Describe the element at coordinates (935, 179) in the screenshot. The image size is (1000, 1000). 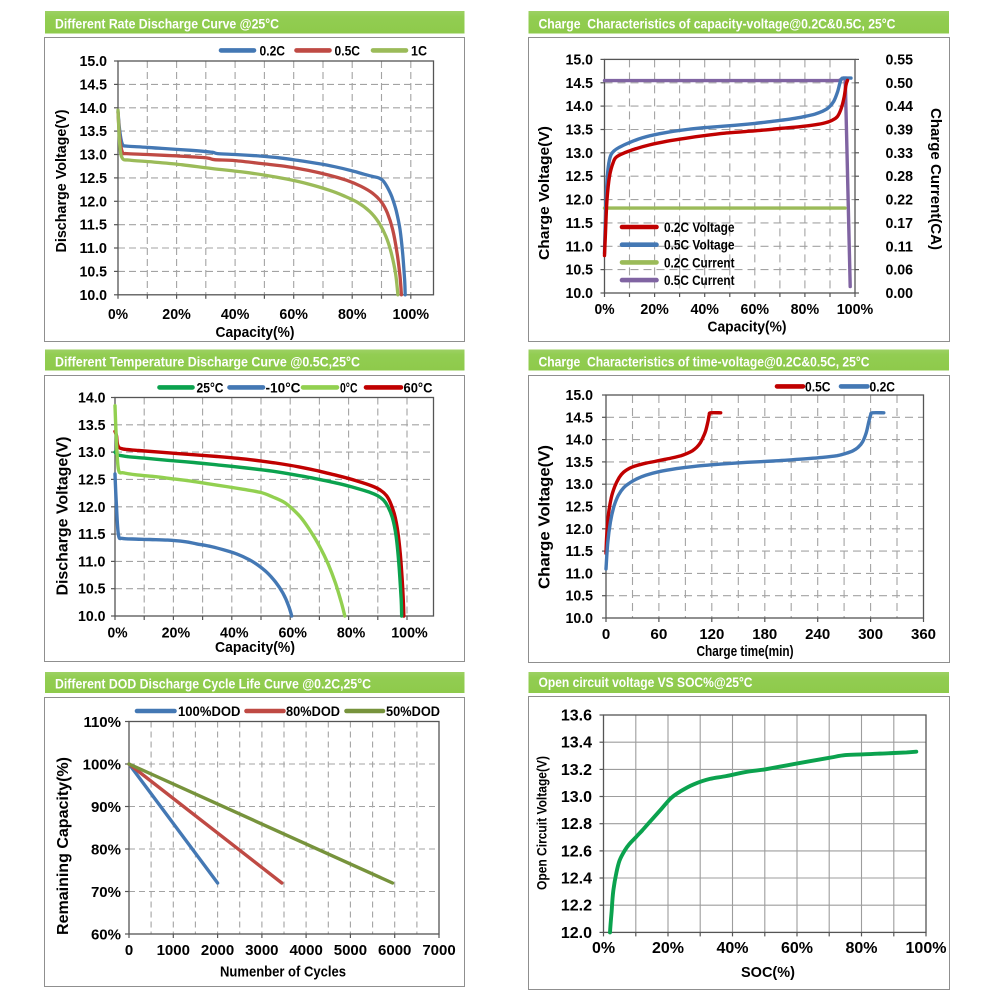
I see `svg-text: Charge Current(CA)` at that location.